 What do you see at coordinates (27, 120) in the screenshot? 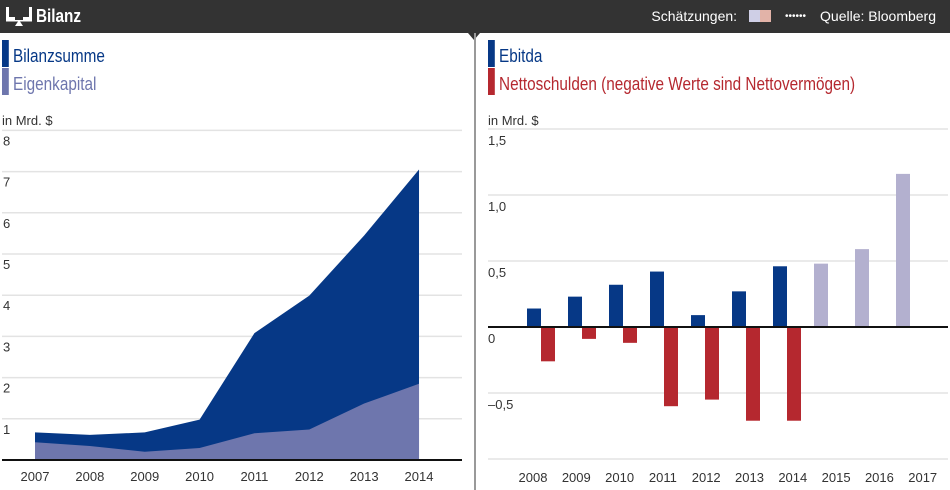
I see `left-y-unit: in Mrd. $` at bounding box center [27, 120].